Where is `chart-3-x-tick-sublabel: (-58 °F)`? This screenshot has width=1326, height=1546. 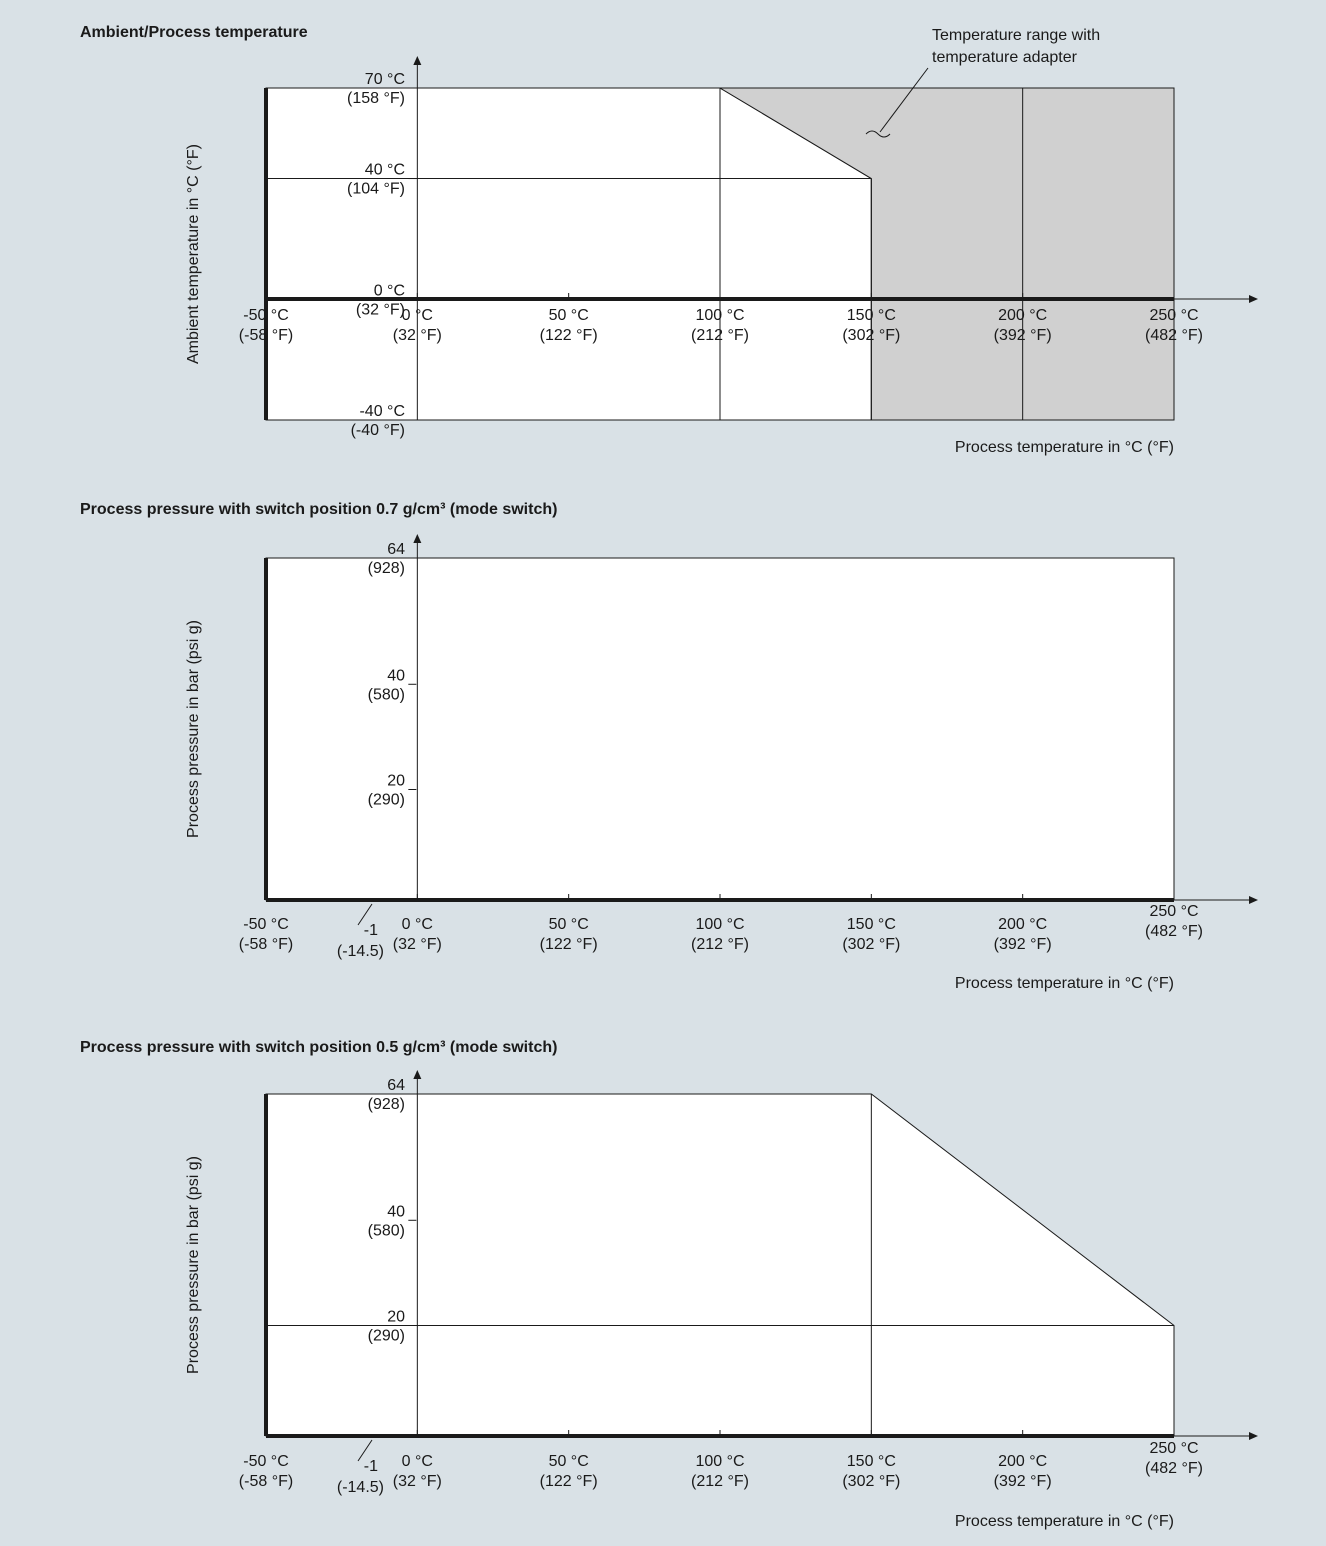 chart-3-x-tick-sublabel: (-58 °F) is located at coordinates (266, 1481).